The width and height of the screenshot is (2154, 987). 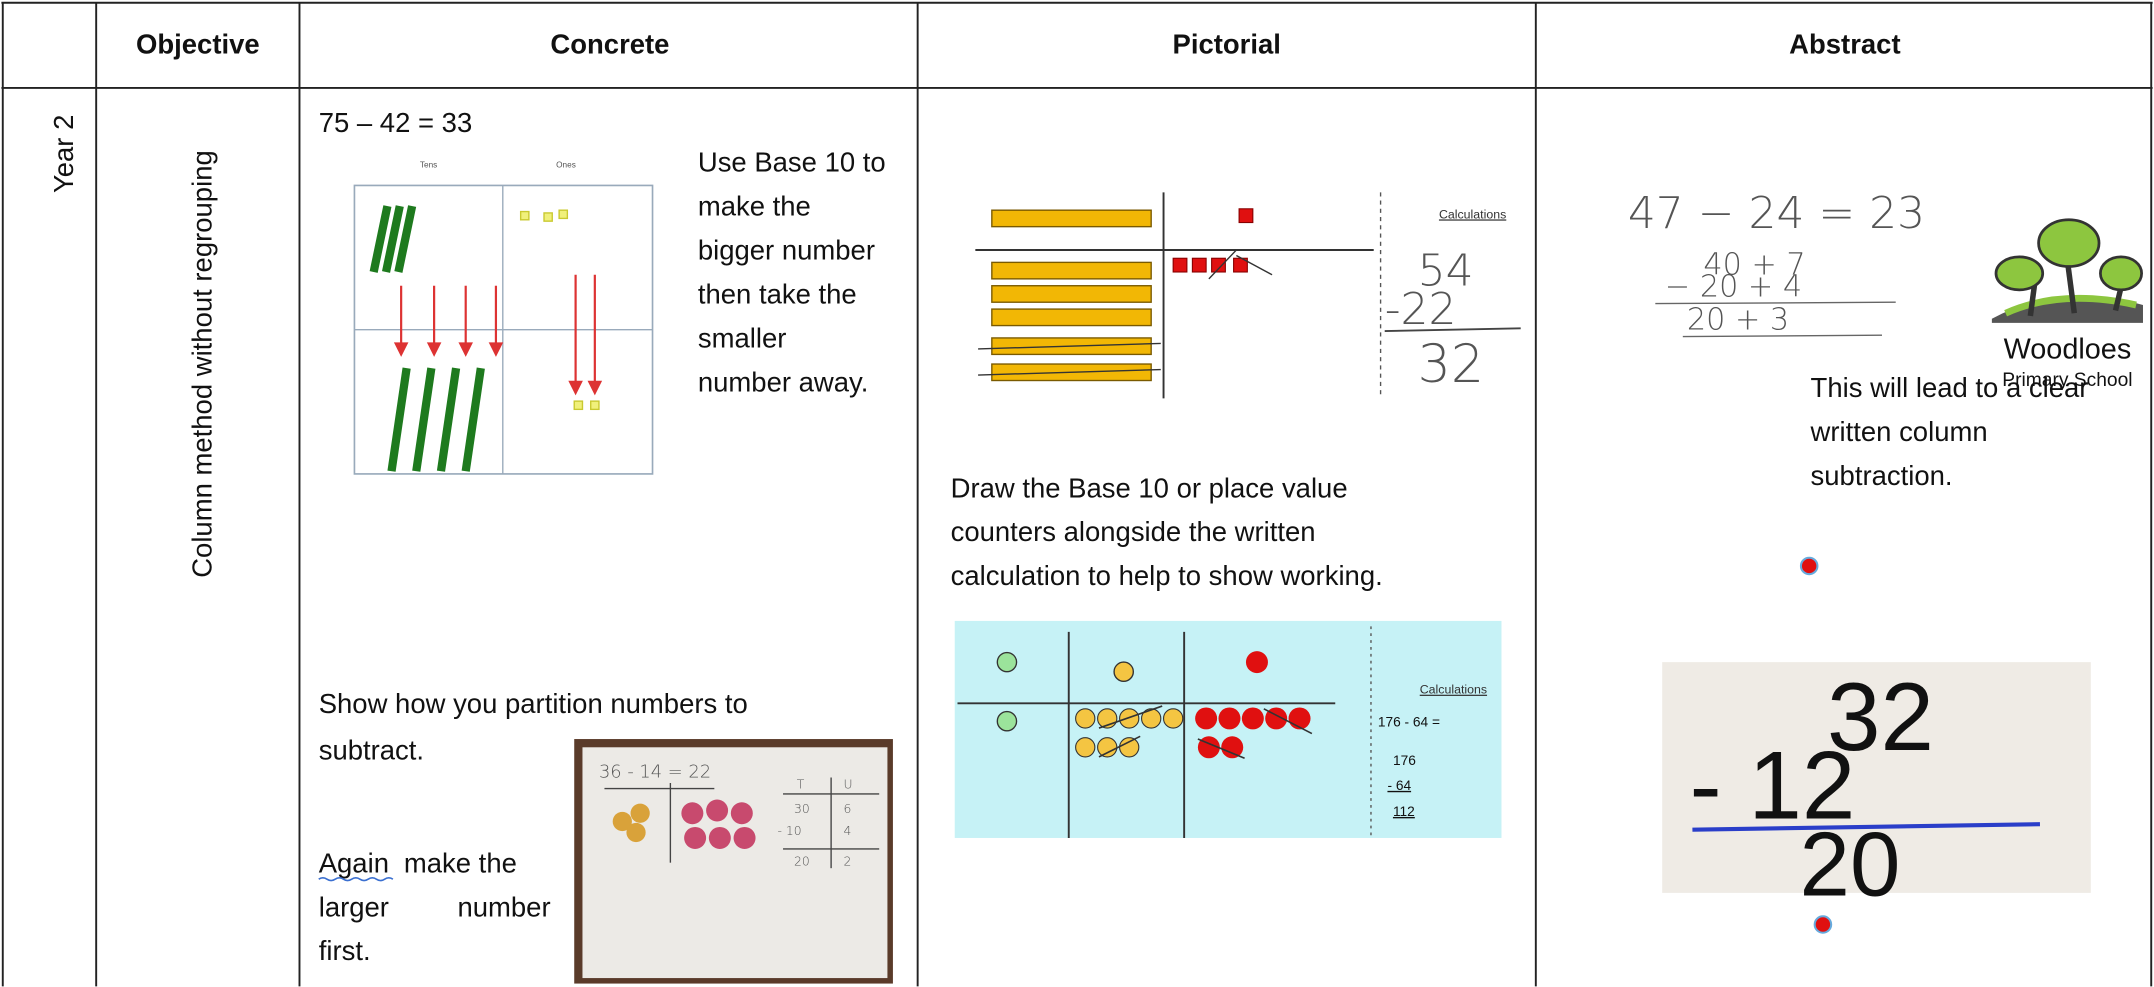 What do you see at coordinates (802, 861) in the screenshot?
I see `cell: 20` at bounding box center [802, 861].